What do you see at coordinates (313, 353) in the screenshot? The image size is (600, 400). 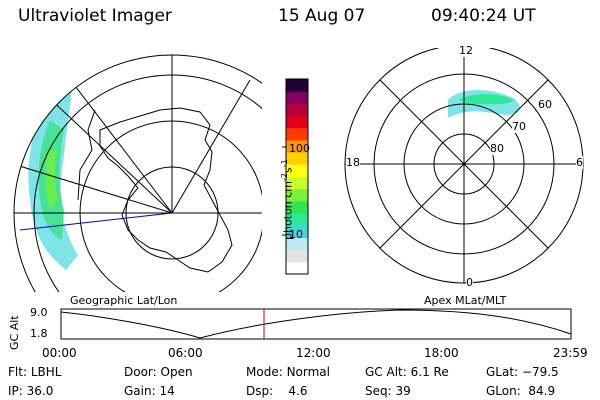 I see `xtick-1200: 12:00` at bounding box center [313, 353].